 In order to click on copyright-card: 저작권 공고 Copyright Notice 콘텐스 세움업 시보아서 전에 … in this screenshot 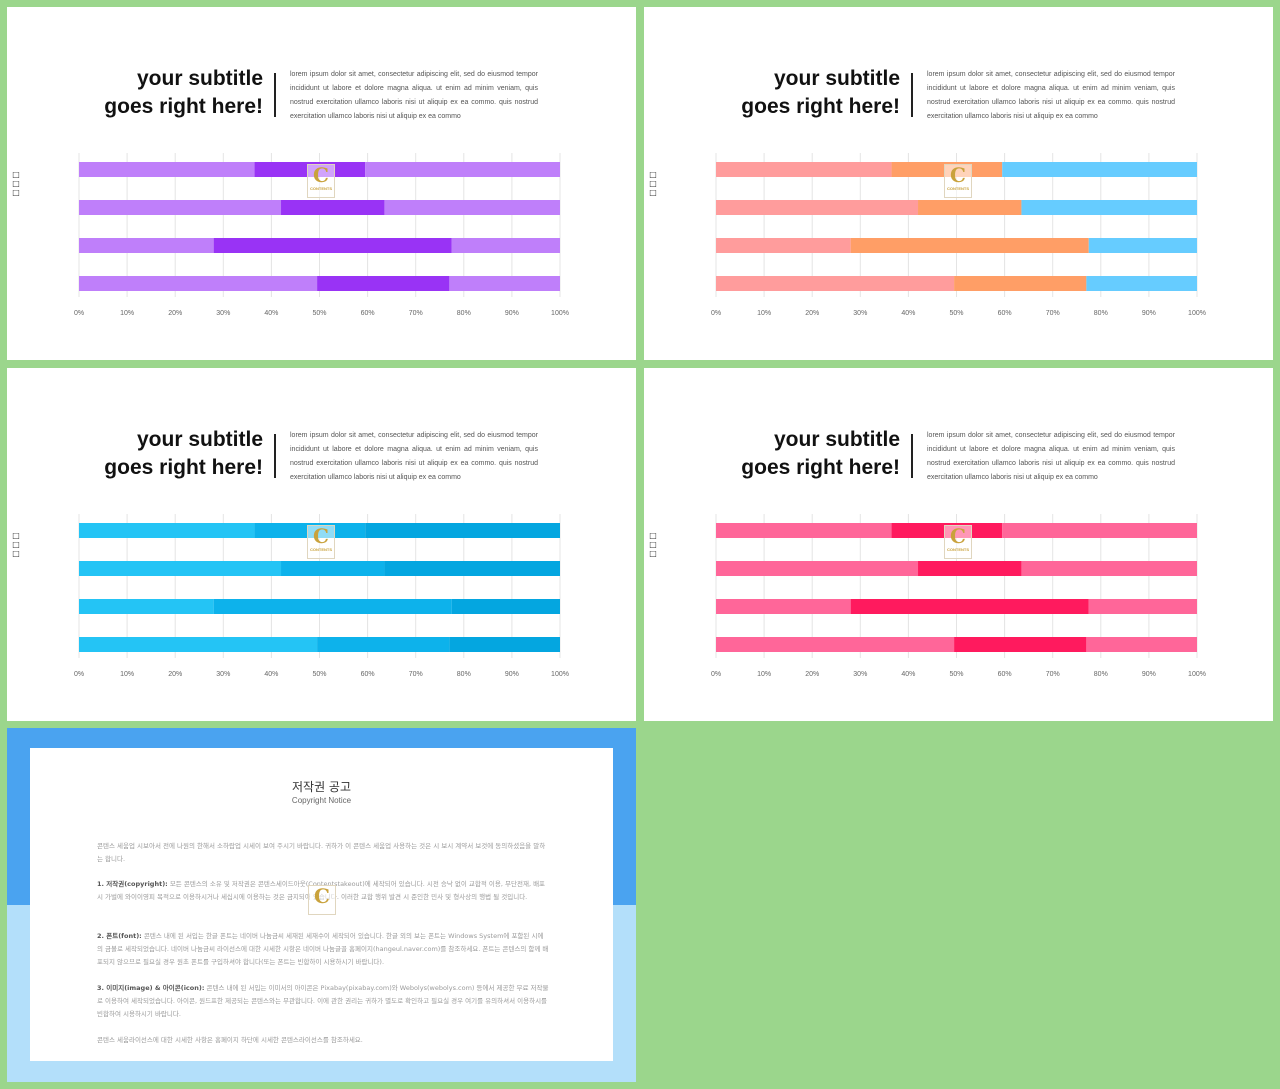, I will do `click(321, 904)`.